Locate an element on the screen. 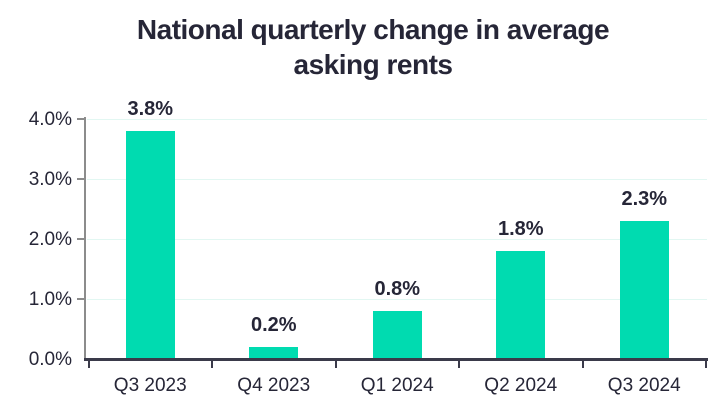  y-axis-tick-label: 1.0% is located at coordinates (50, 299).